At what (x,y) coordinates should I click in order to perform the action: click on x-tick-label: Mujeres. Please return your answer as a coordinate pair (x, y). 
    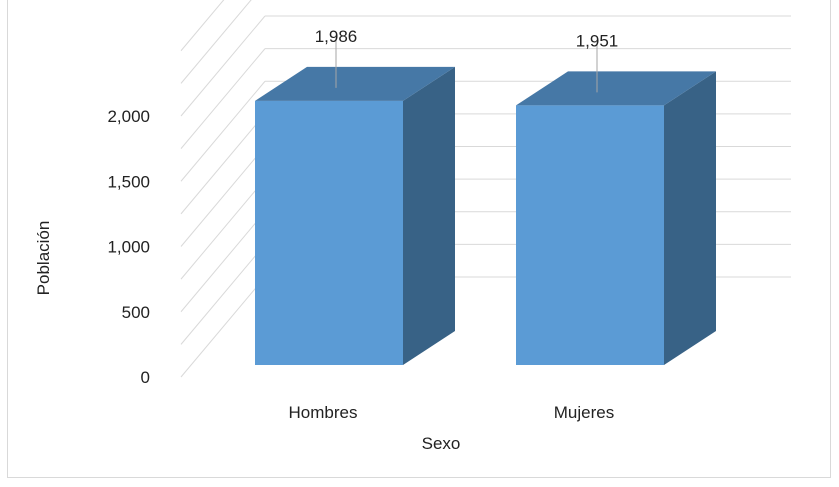
    Looking at the image, I should click on (584, 412).